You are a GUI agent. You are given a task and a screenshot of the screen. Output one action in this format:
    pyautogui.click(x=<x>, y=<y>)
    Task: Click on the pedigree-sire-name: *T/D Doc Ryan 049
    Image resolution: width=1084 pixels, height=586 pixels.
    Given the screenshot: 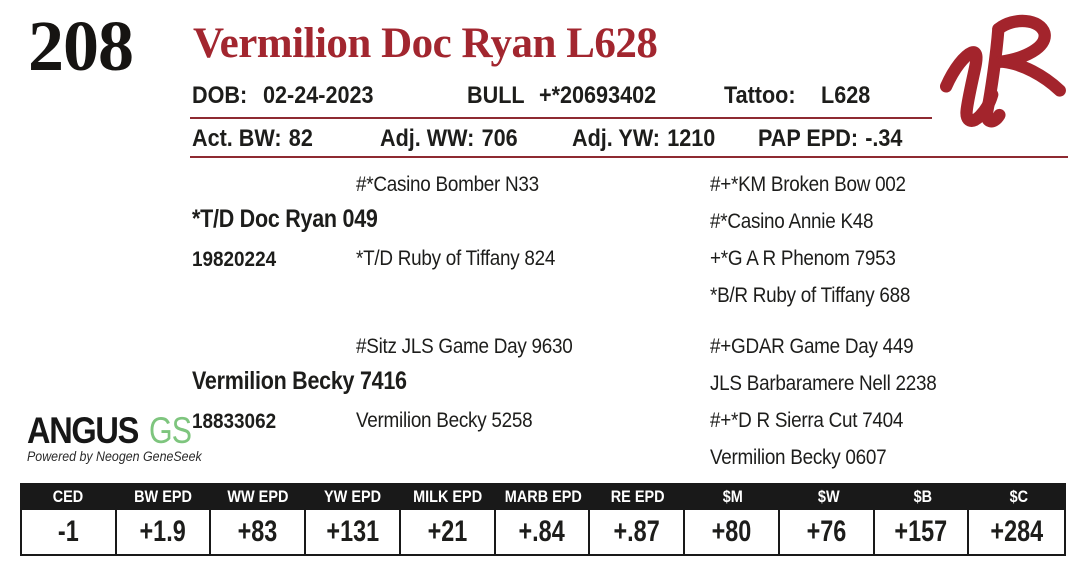 What is the action you would take?
    pyautogui.click(x=285, y=219)
    